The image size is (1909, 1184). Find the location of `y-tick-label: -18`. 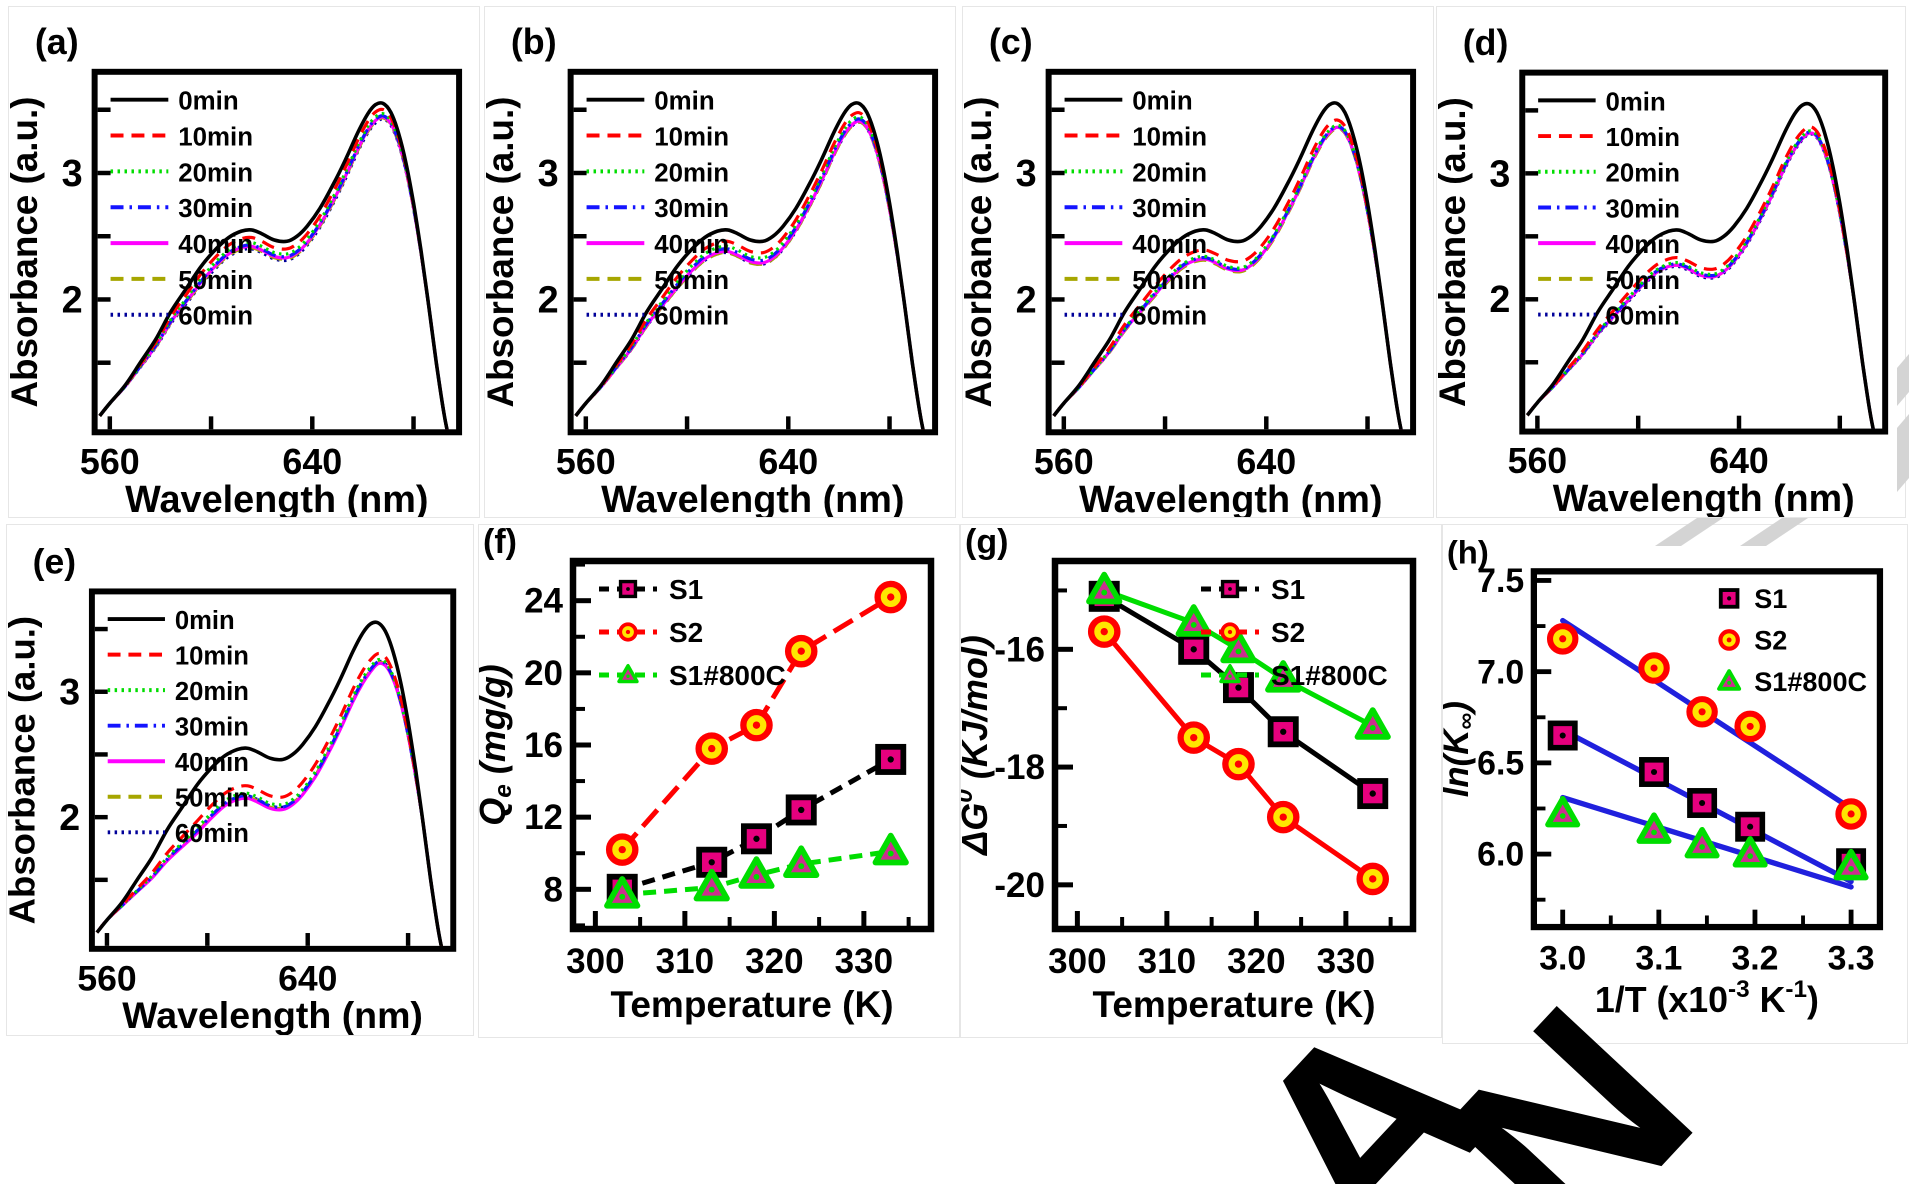

y-tick-label: -18 is located at coordinates (1019, 767).